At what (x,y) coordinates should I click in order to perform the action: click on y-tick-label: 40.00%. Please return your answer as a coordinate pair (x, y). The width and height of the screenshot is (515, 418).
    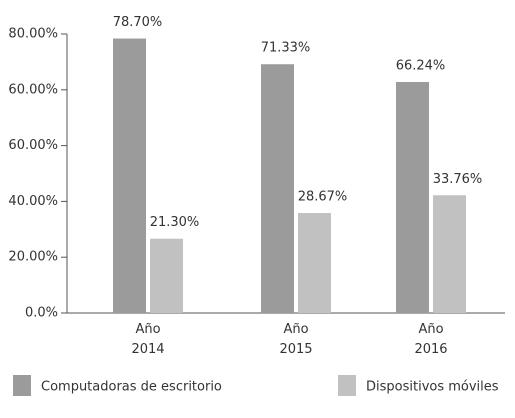
    Looking at the image, I should click on (33, 201).